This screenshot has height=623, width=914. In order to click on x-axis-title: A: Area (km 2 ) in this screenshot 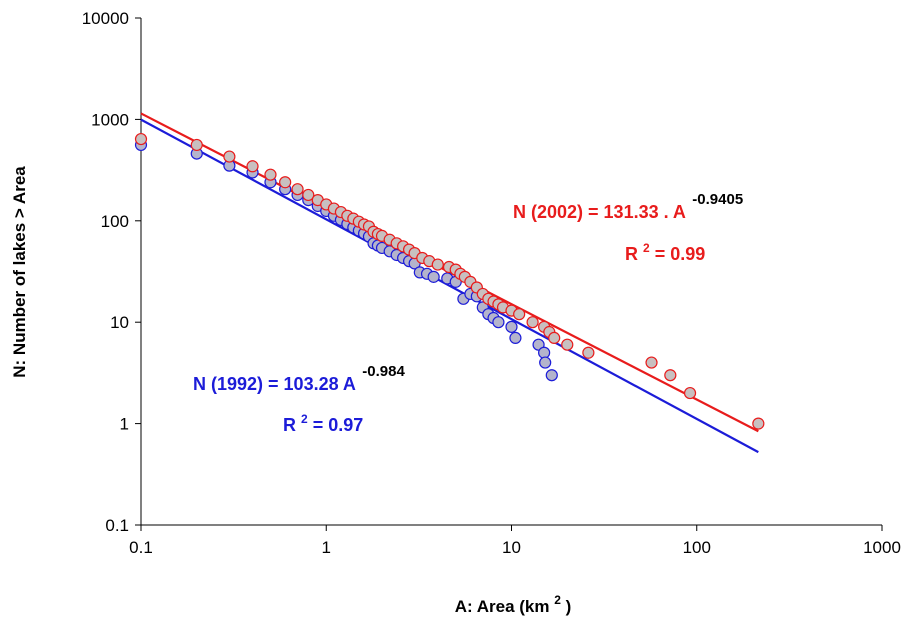, I will do `click(513, 602)`.